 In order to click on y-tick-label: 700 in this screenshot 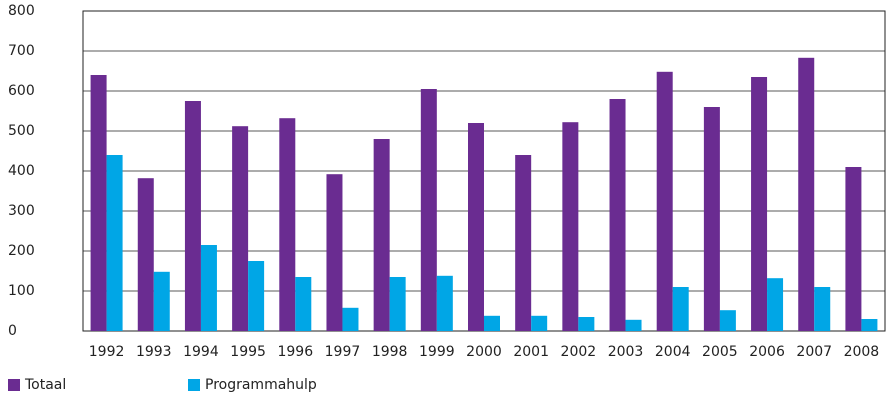, I will do `click(21, 51)`.